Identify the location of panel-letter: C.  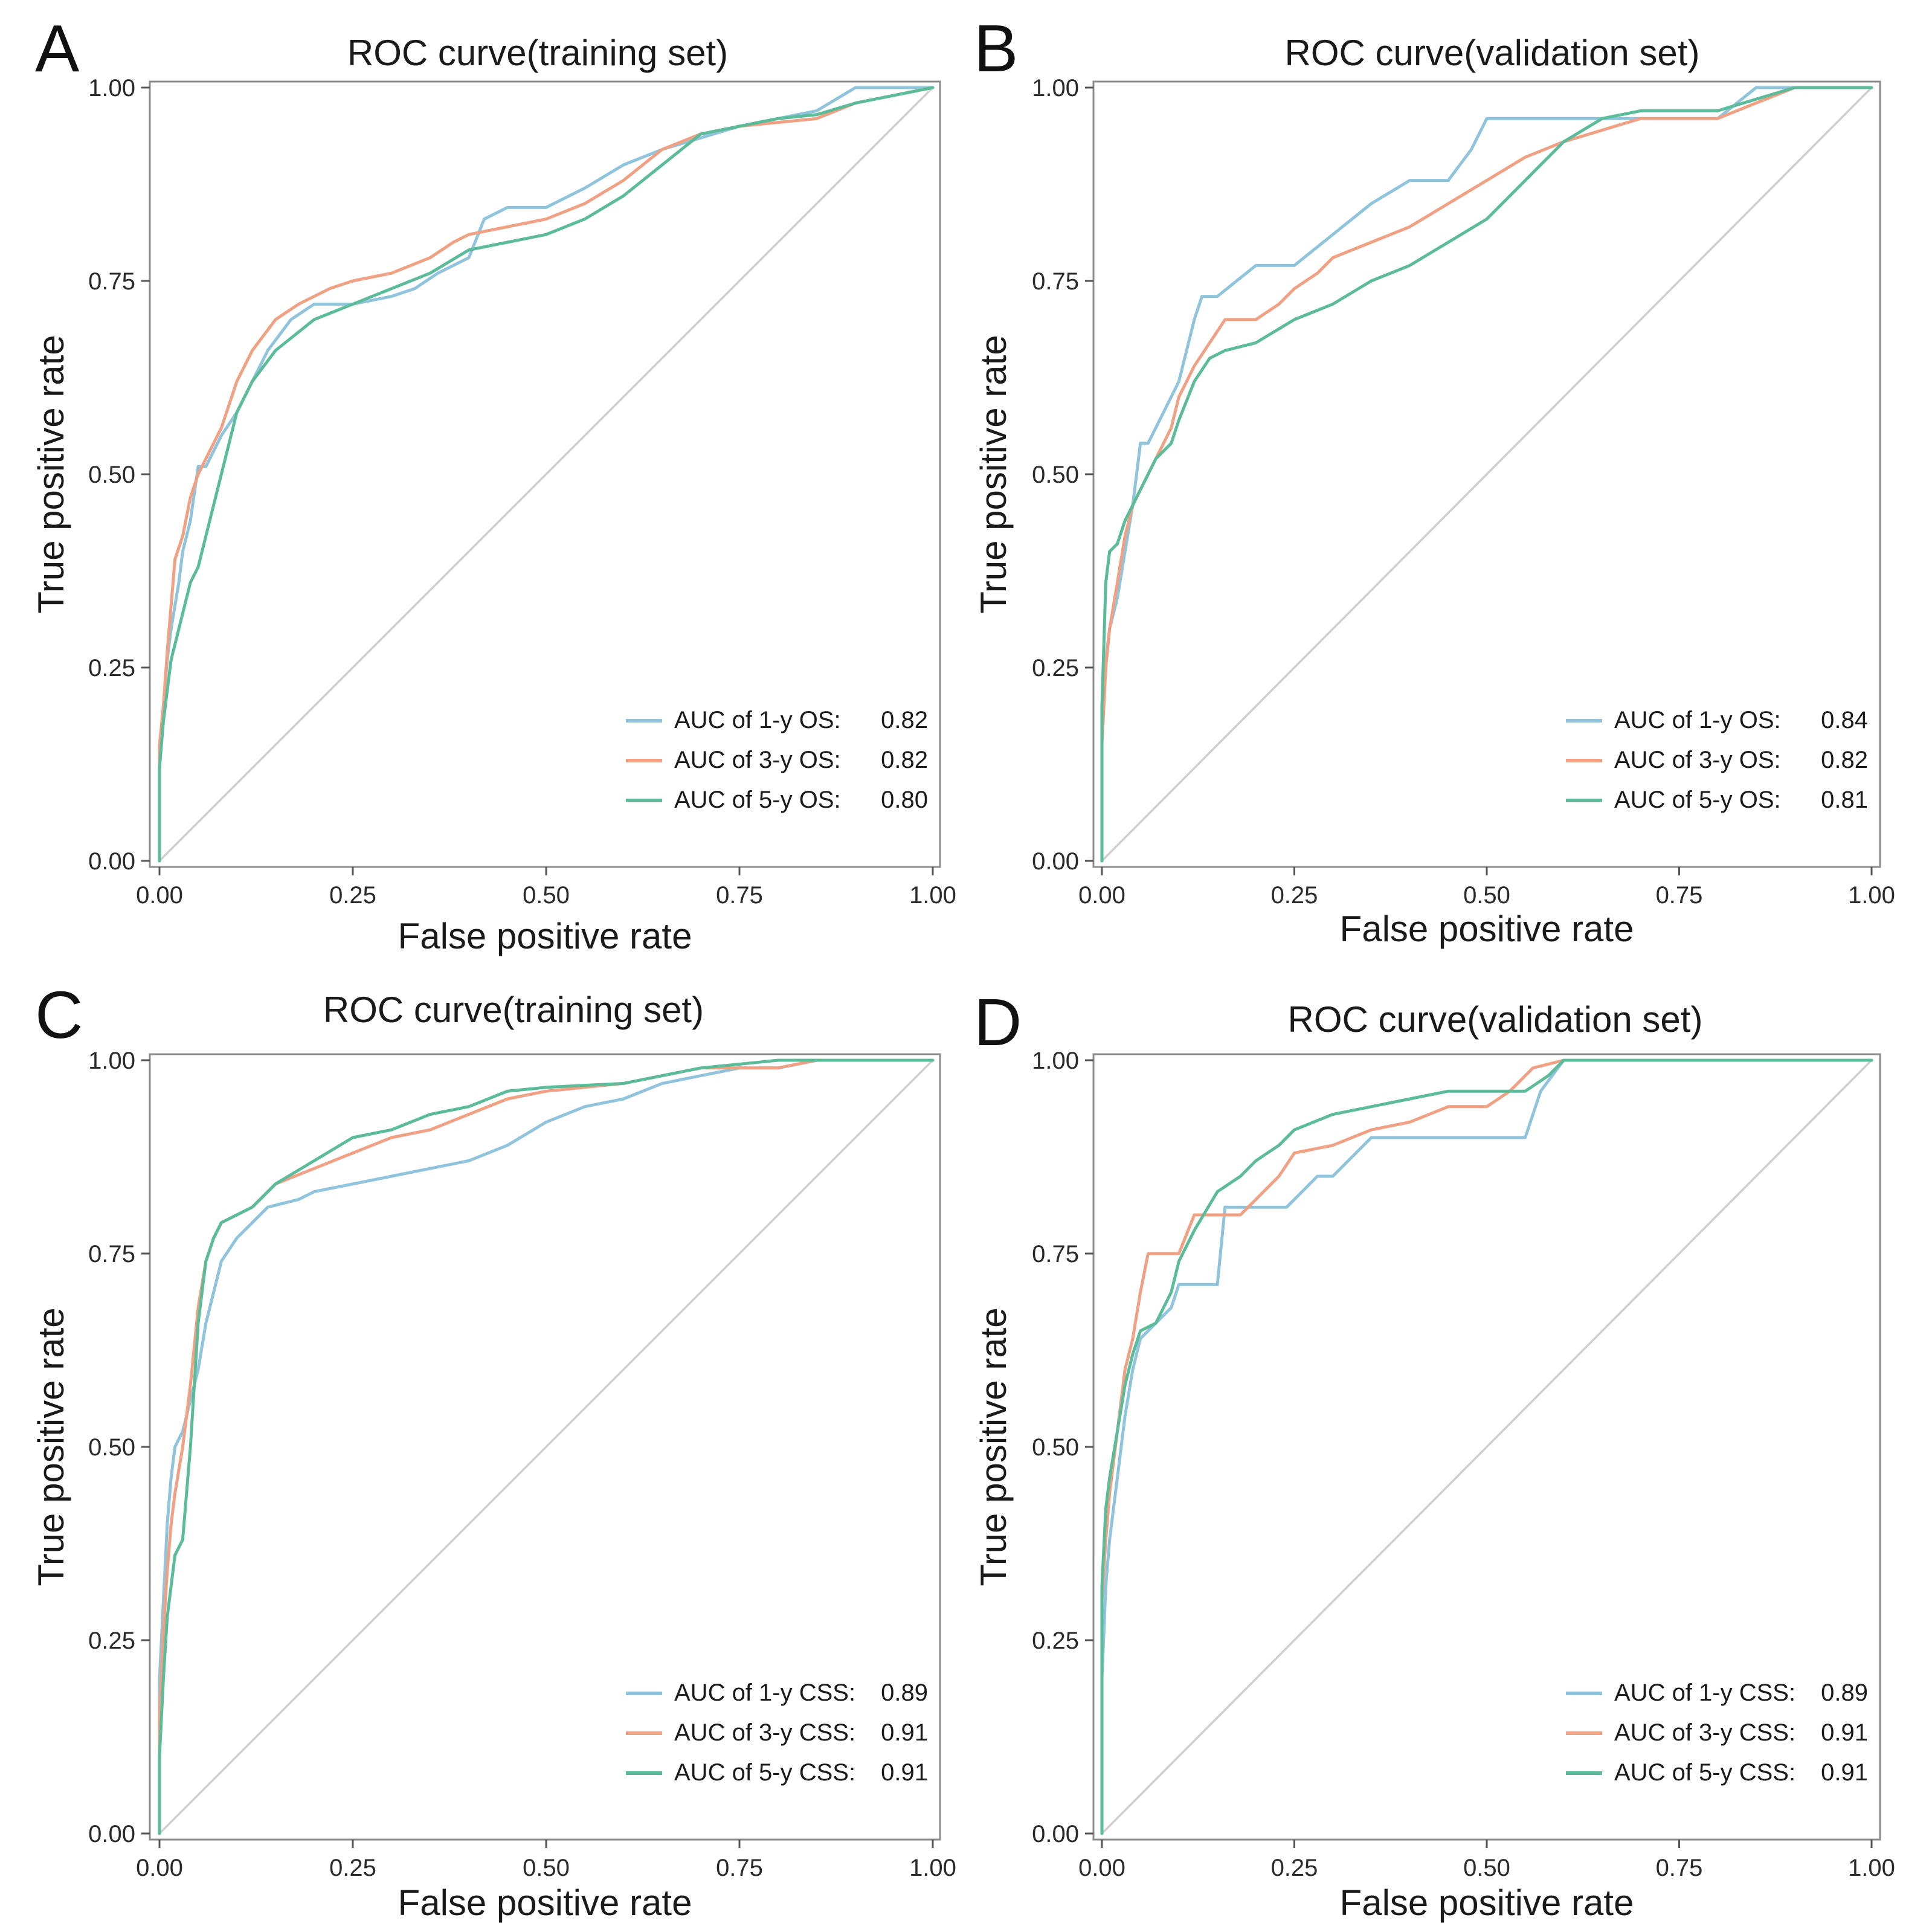
(59, 1015).